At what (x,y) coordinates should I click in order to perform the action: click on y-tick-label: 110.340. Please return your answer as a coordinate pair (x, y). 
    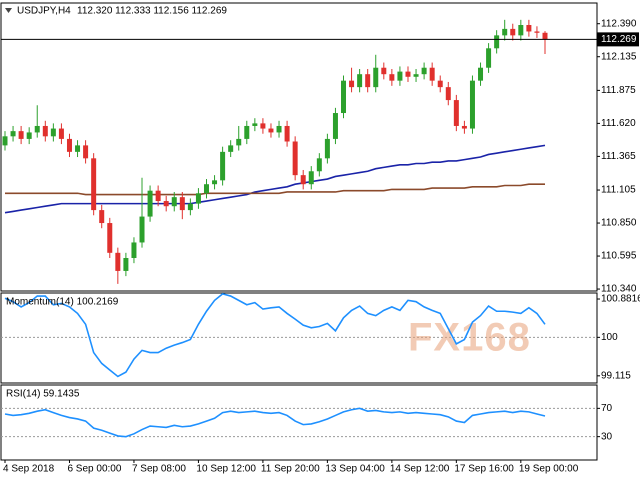
    Looking at the image, I should click on (619, 289).